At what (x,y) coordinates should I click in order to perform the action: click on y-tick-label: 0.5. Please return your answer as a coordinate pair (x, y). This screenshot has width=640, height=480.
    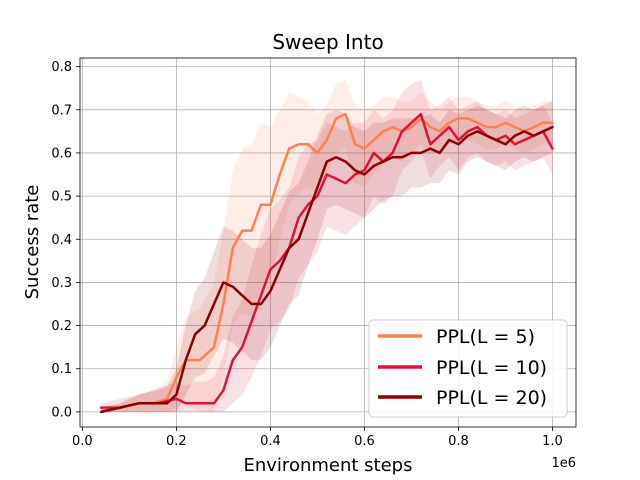
    Looking at the image, I should click on (61, 197).